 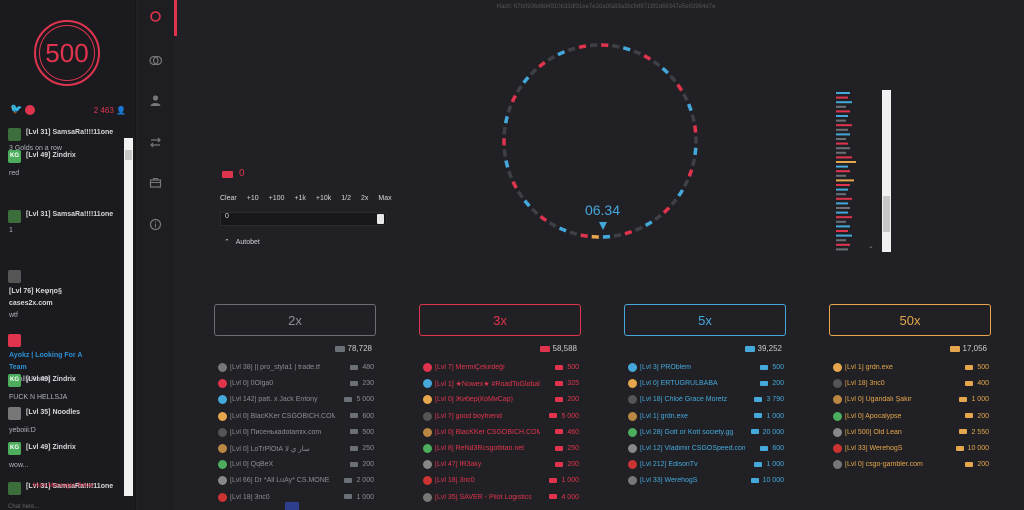 What do you see at coordinates (679, 384) in the screenshot?
I see `bettor-name: [Lvl 0] ERTUĞRULBABA` at bounding box center [679, 384].